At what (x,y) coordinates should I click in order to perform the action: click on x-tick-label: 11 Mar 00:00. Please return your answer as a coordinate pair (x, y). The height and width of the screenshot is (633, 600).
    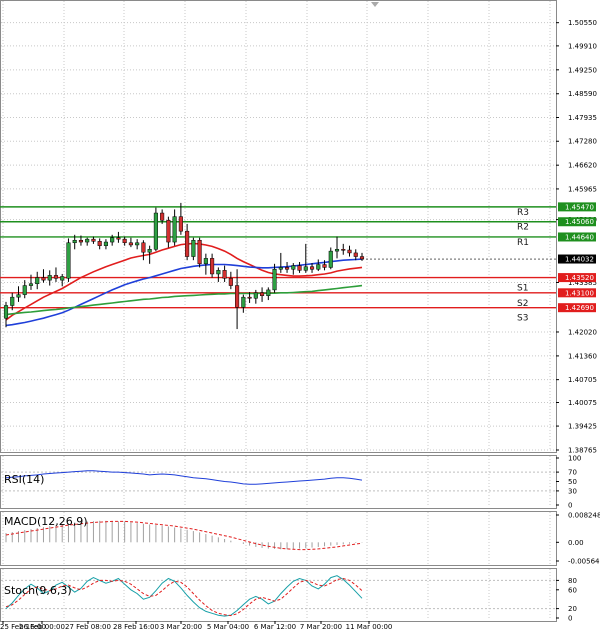
    Looking at the image, I should click on (369, 627).